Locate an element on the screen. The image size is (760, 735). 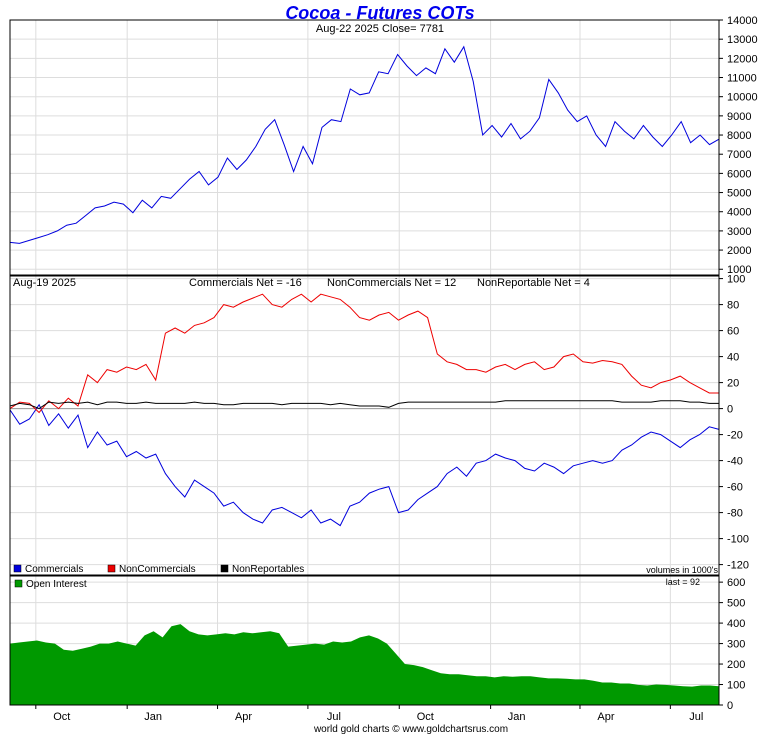
oi-y-tick-label: 500 is located at coordinates (736, 604).